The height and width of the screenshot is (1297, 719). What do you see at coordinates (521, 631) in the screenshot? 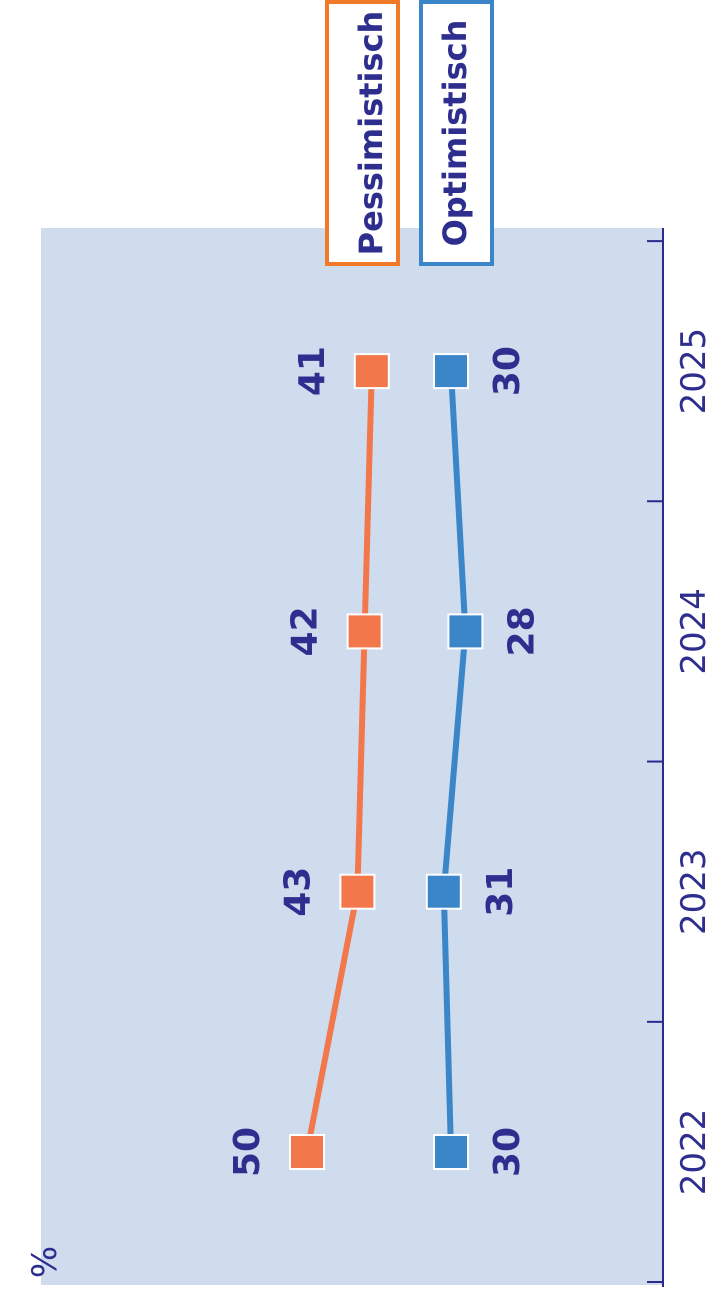
I see `data-label-optimistisch: 28` at bounding box center [521, 631].